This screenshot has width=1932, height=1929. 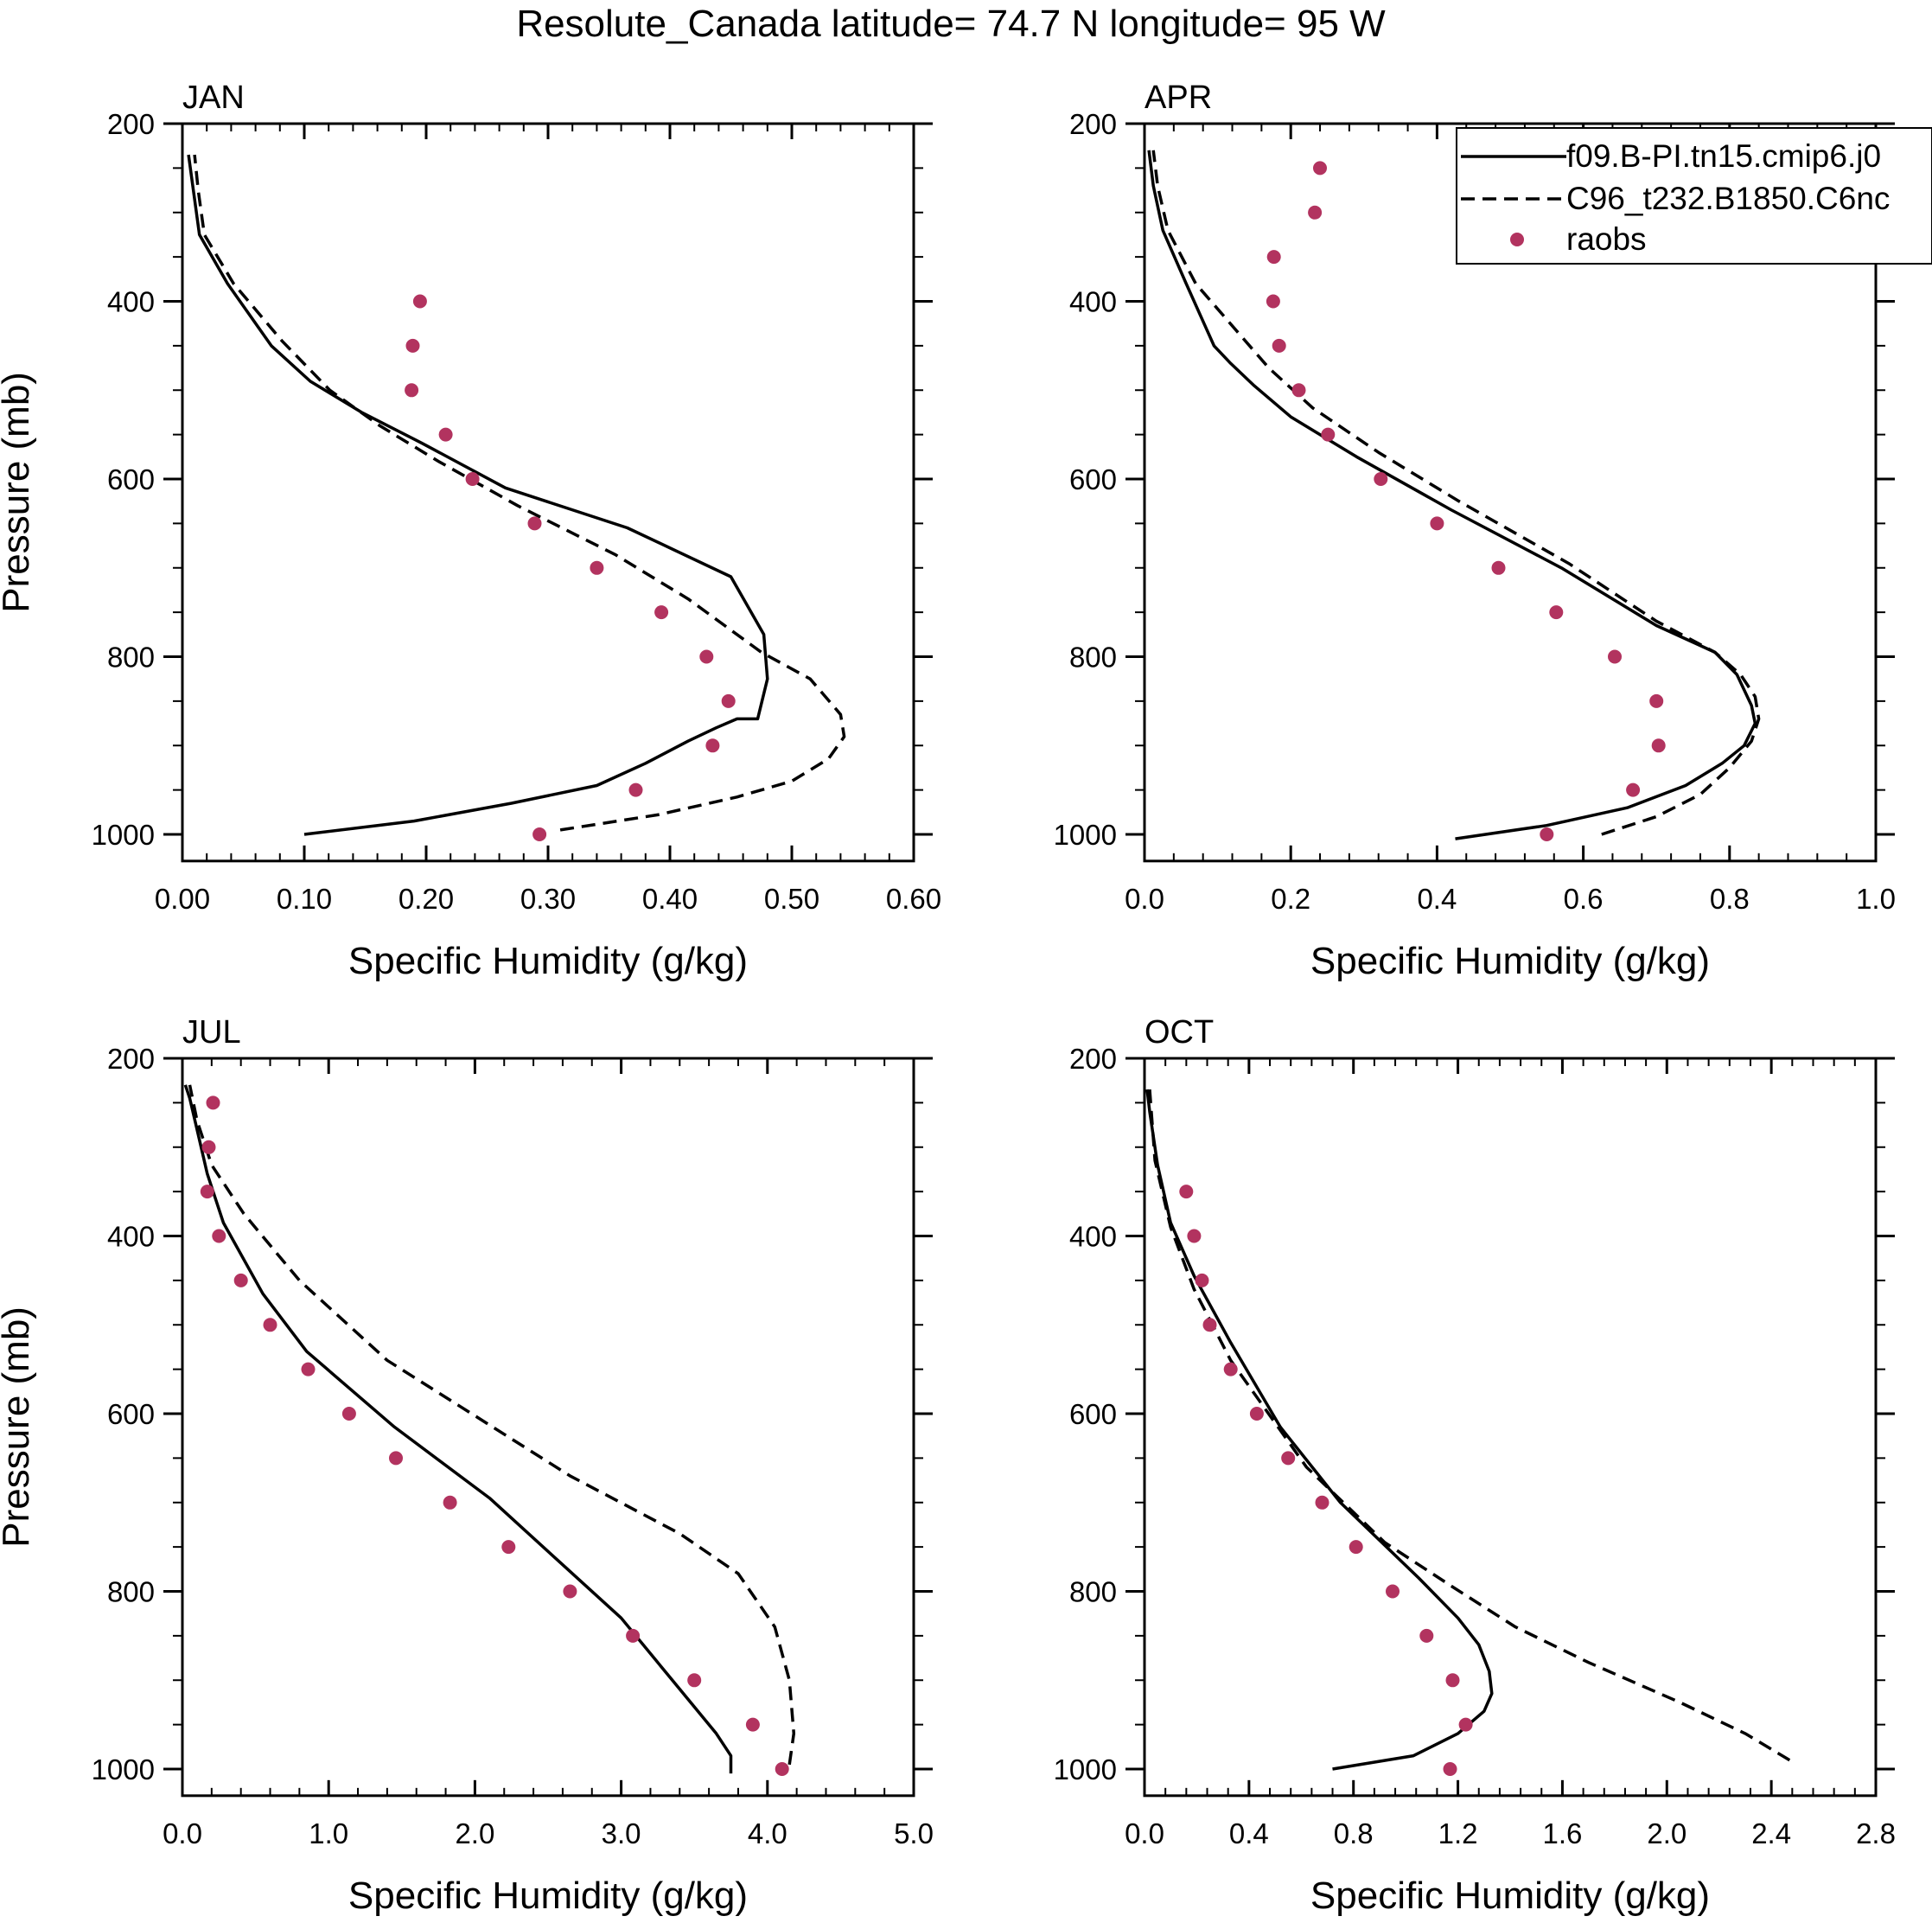 I want to click on oct-xtick-label: 2.8, so click(x=1876, y=1833).